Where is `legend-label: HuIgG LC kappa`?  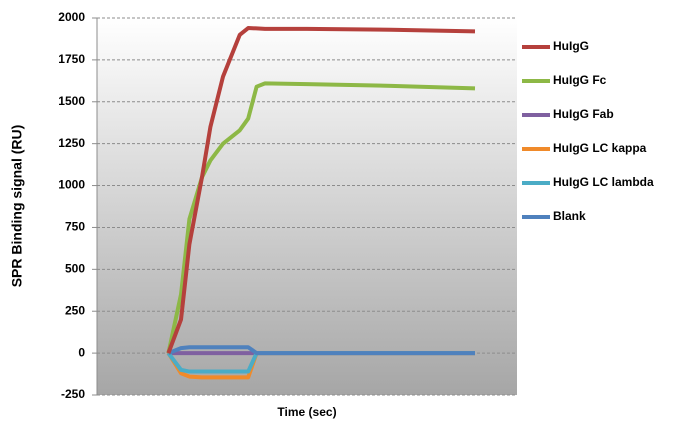 legend-label: HuIgG LC kappa is located at coordinates (600, 148).